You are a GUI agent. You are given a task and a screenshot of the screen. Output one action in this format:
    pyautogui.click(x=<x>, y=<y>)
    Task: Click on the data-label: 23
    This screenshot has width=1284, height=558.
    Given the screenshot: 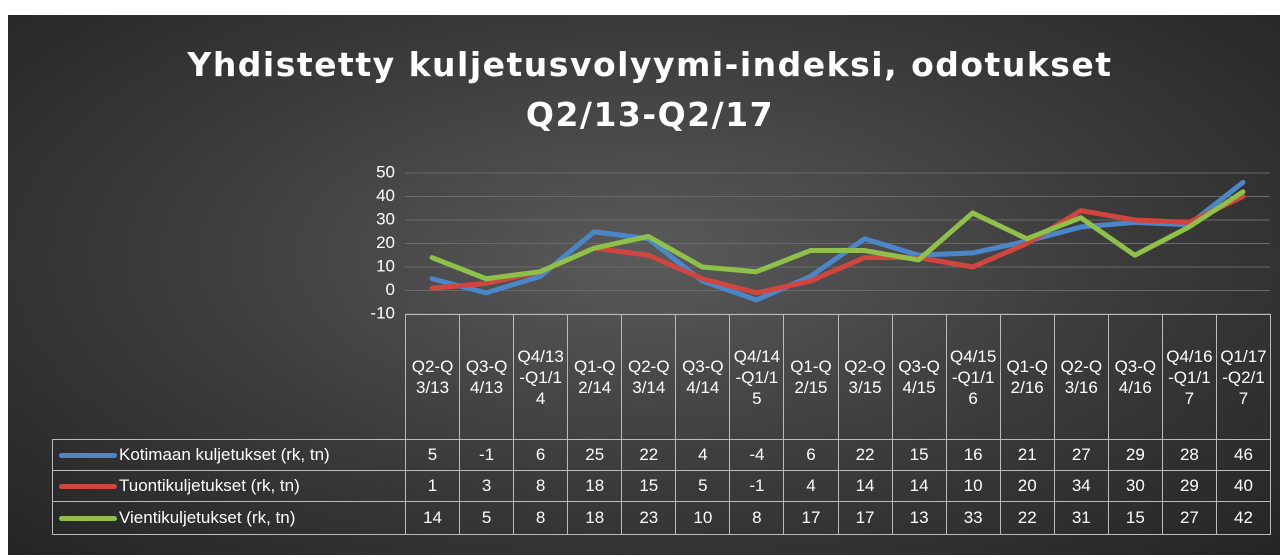 What is the action you would take?
    pyautogui.click(x=649, y=518)
    